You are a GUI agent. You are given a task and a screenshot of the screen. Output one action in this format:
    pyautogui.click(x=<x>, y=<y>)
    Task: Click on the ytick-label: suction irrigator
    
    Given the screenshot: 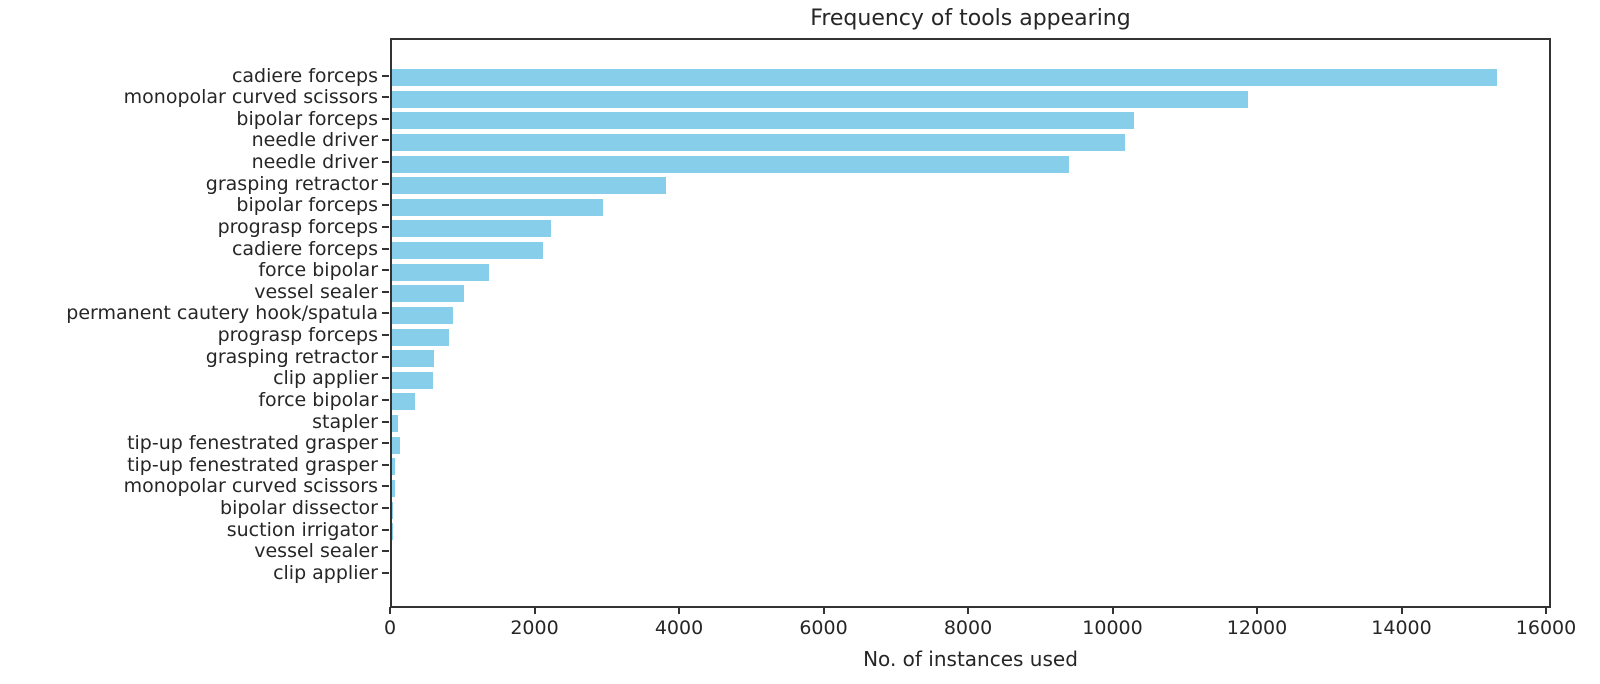 What is the action you would take?
    pyautogui.click(x=302, y=529)
    